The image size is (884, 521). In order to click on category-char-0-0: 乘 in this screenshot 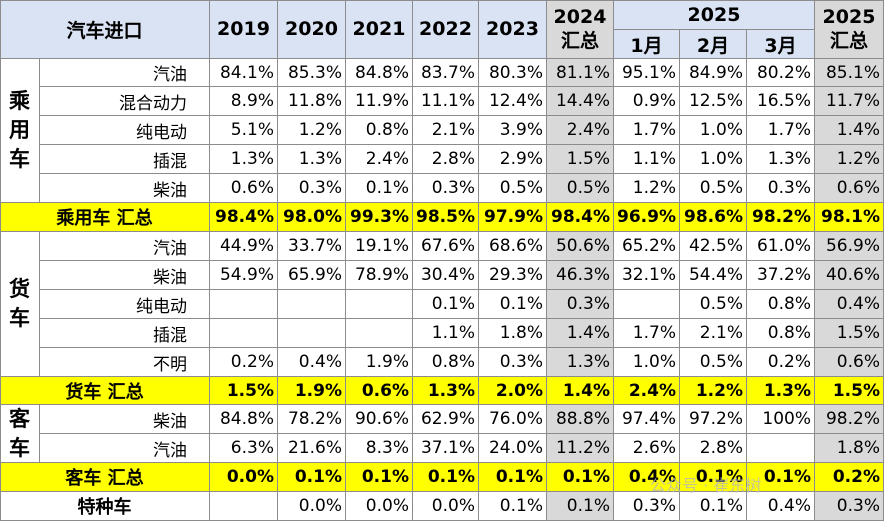, I will do `click(19, 101)`.